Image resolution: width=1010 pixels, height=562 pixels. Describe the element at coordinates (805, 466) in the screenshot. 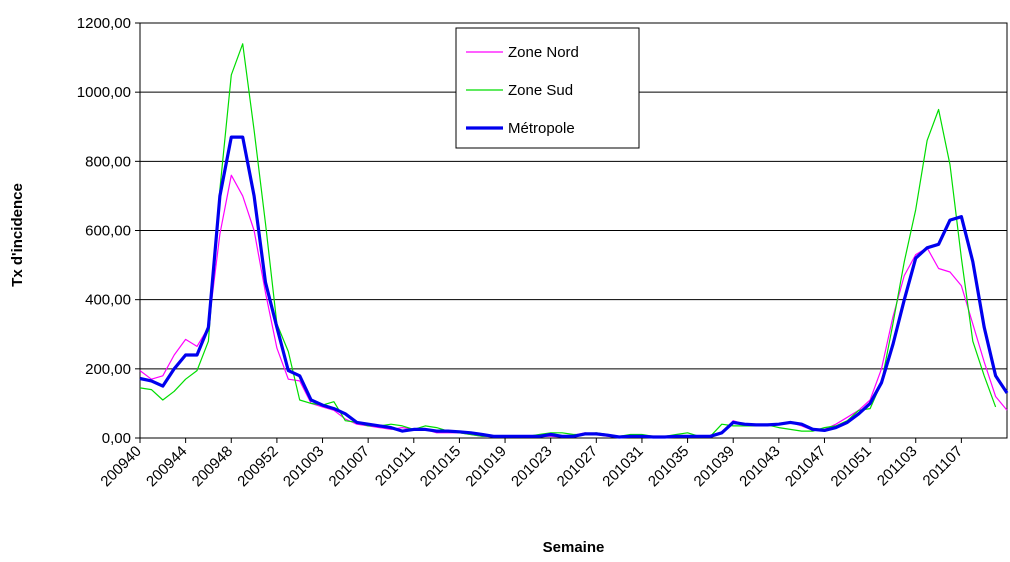

I see `x-tick-label: 201047` at that location.